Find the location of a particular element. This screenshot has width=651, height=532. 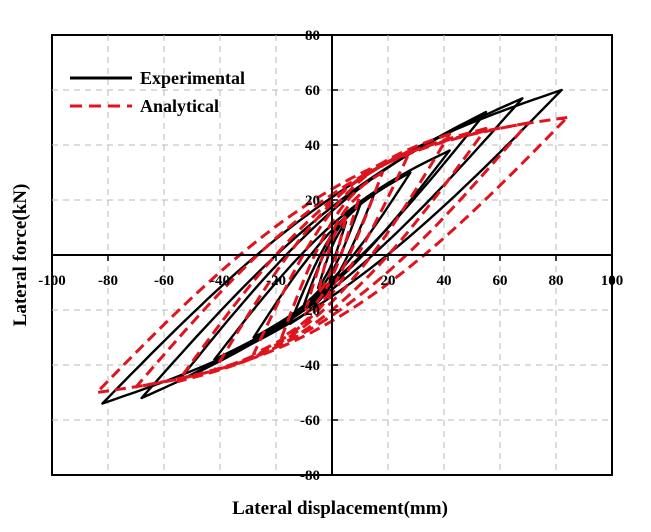

x-tick-label: -80 is located at coordinates (108, 281).